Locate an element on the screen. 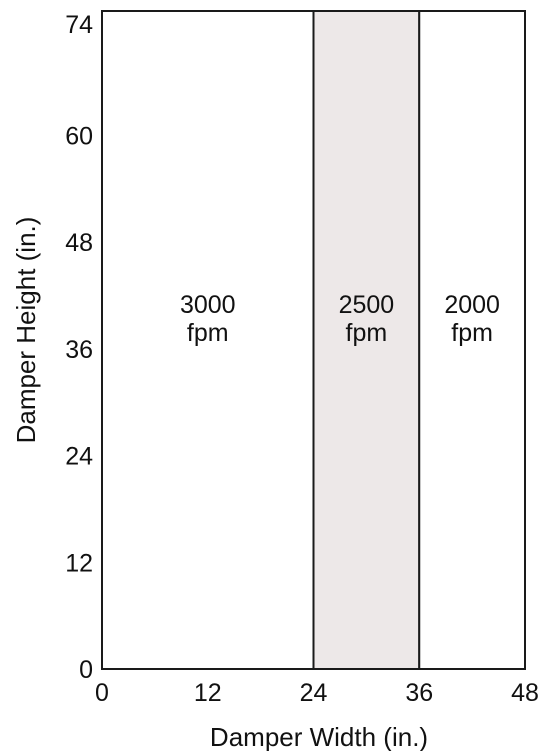  region-unit-label-3: fpm is located at coordinates (472, 333).